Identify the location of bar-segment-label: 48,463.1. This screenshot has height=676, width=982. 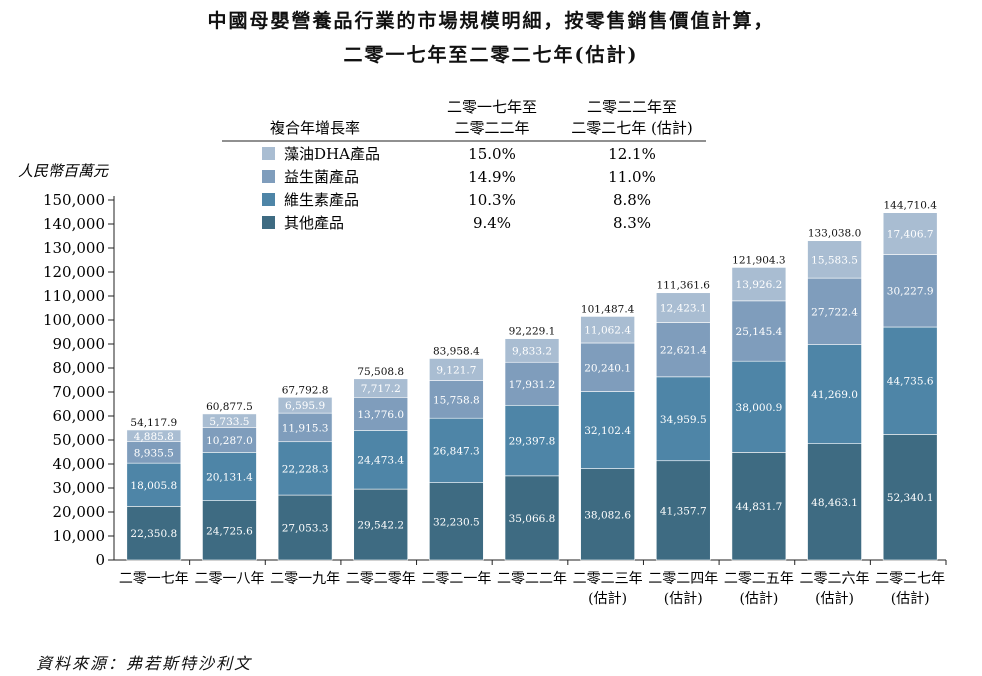
(834, 503).